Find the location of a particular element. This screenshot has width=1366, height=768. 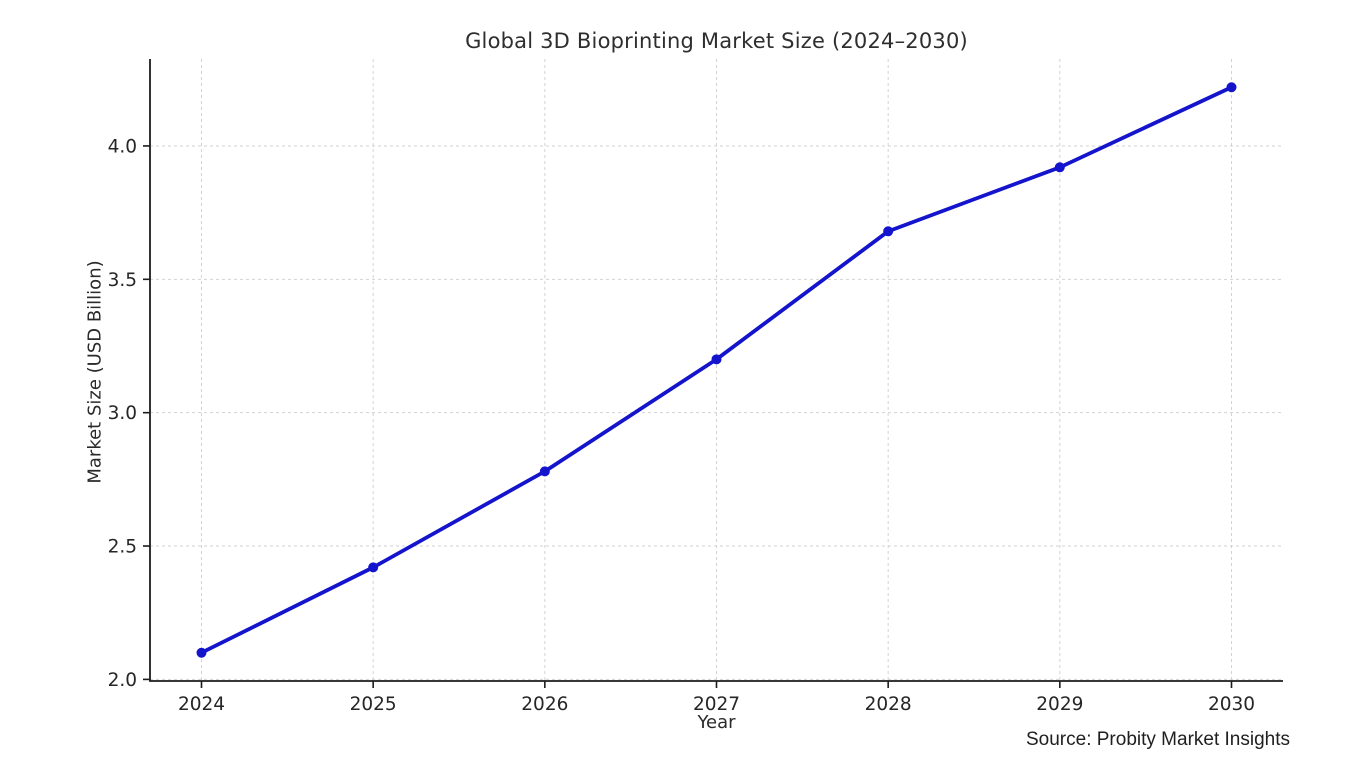

x-tick-label: 2028 is located at coordinates (888, 704).